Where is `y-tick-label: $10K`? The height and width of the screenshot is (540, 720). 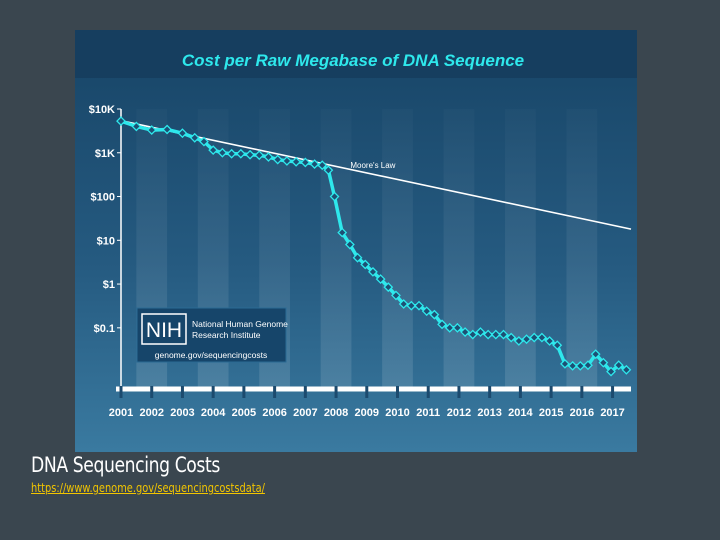
y-tick-label: $10K is located at coordinates (102, 110).